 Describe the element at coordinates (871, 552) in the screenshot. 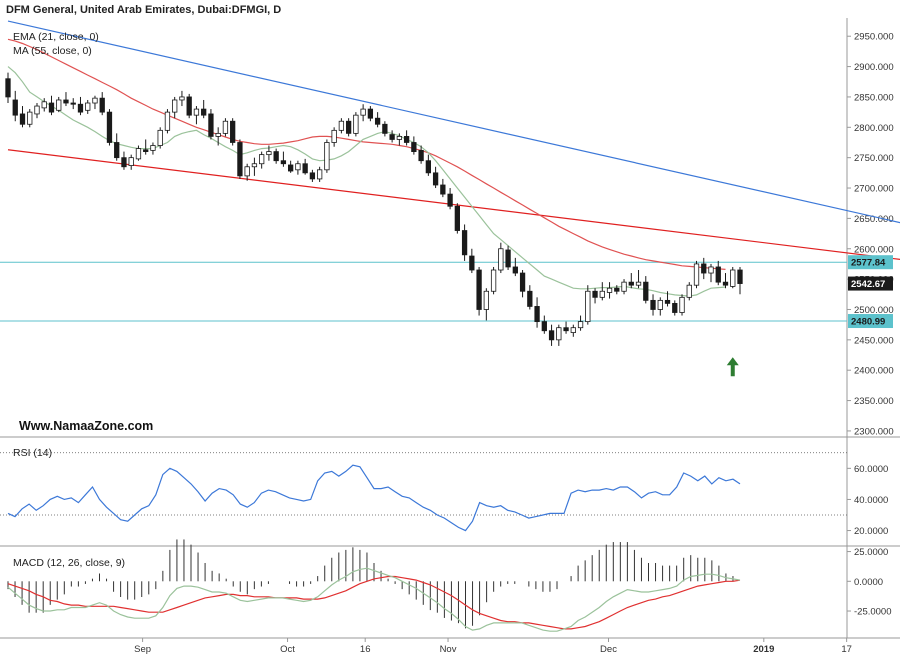

I see `macd-ytick-label: 25.0000` at that location.